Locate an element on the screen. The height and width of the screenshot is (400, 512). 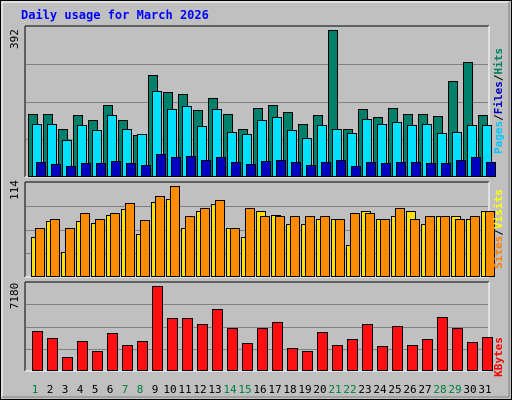
x-tick-label-21: 21 is located at coordinates (334, 389).